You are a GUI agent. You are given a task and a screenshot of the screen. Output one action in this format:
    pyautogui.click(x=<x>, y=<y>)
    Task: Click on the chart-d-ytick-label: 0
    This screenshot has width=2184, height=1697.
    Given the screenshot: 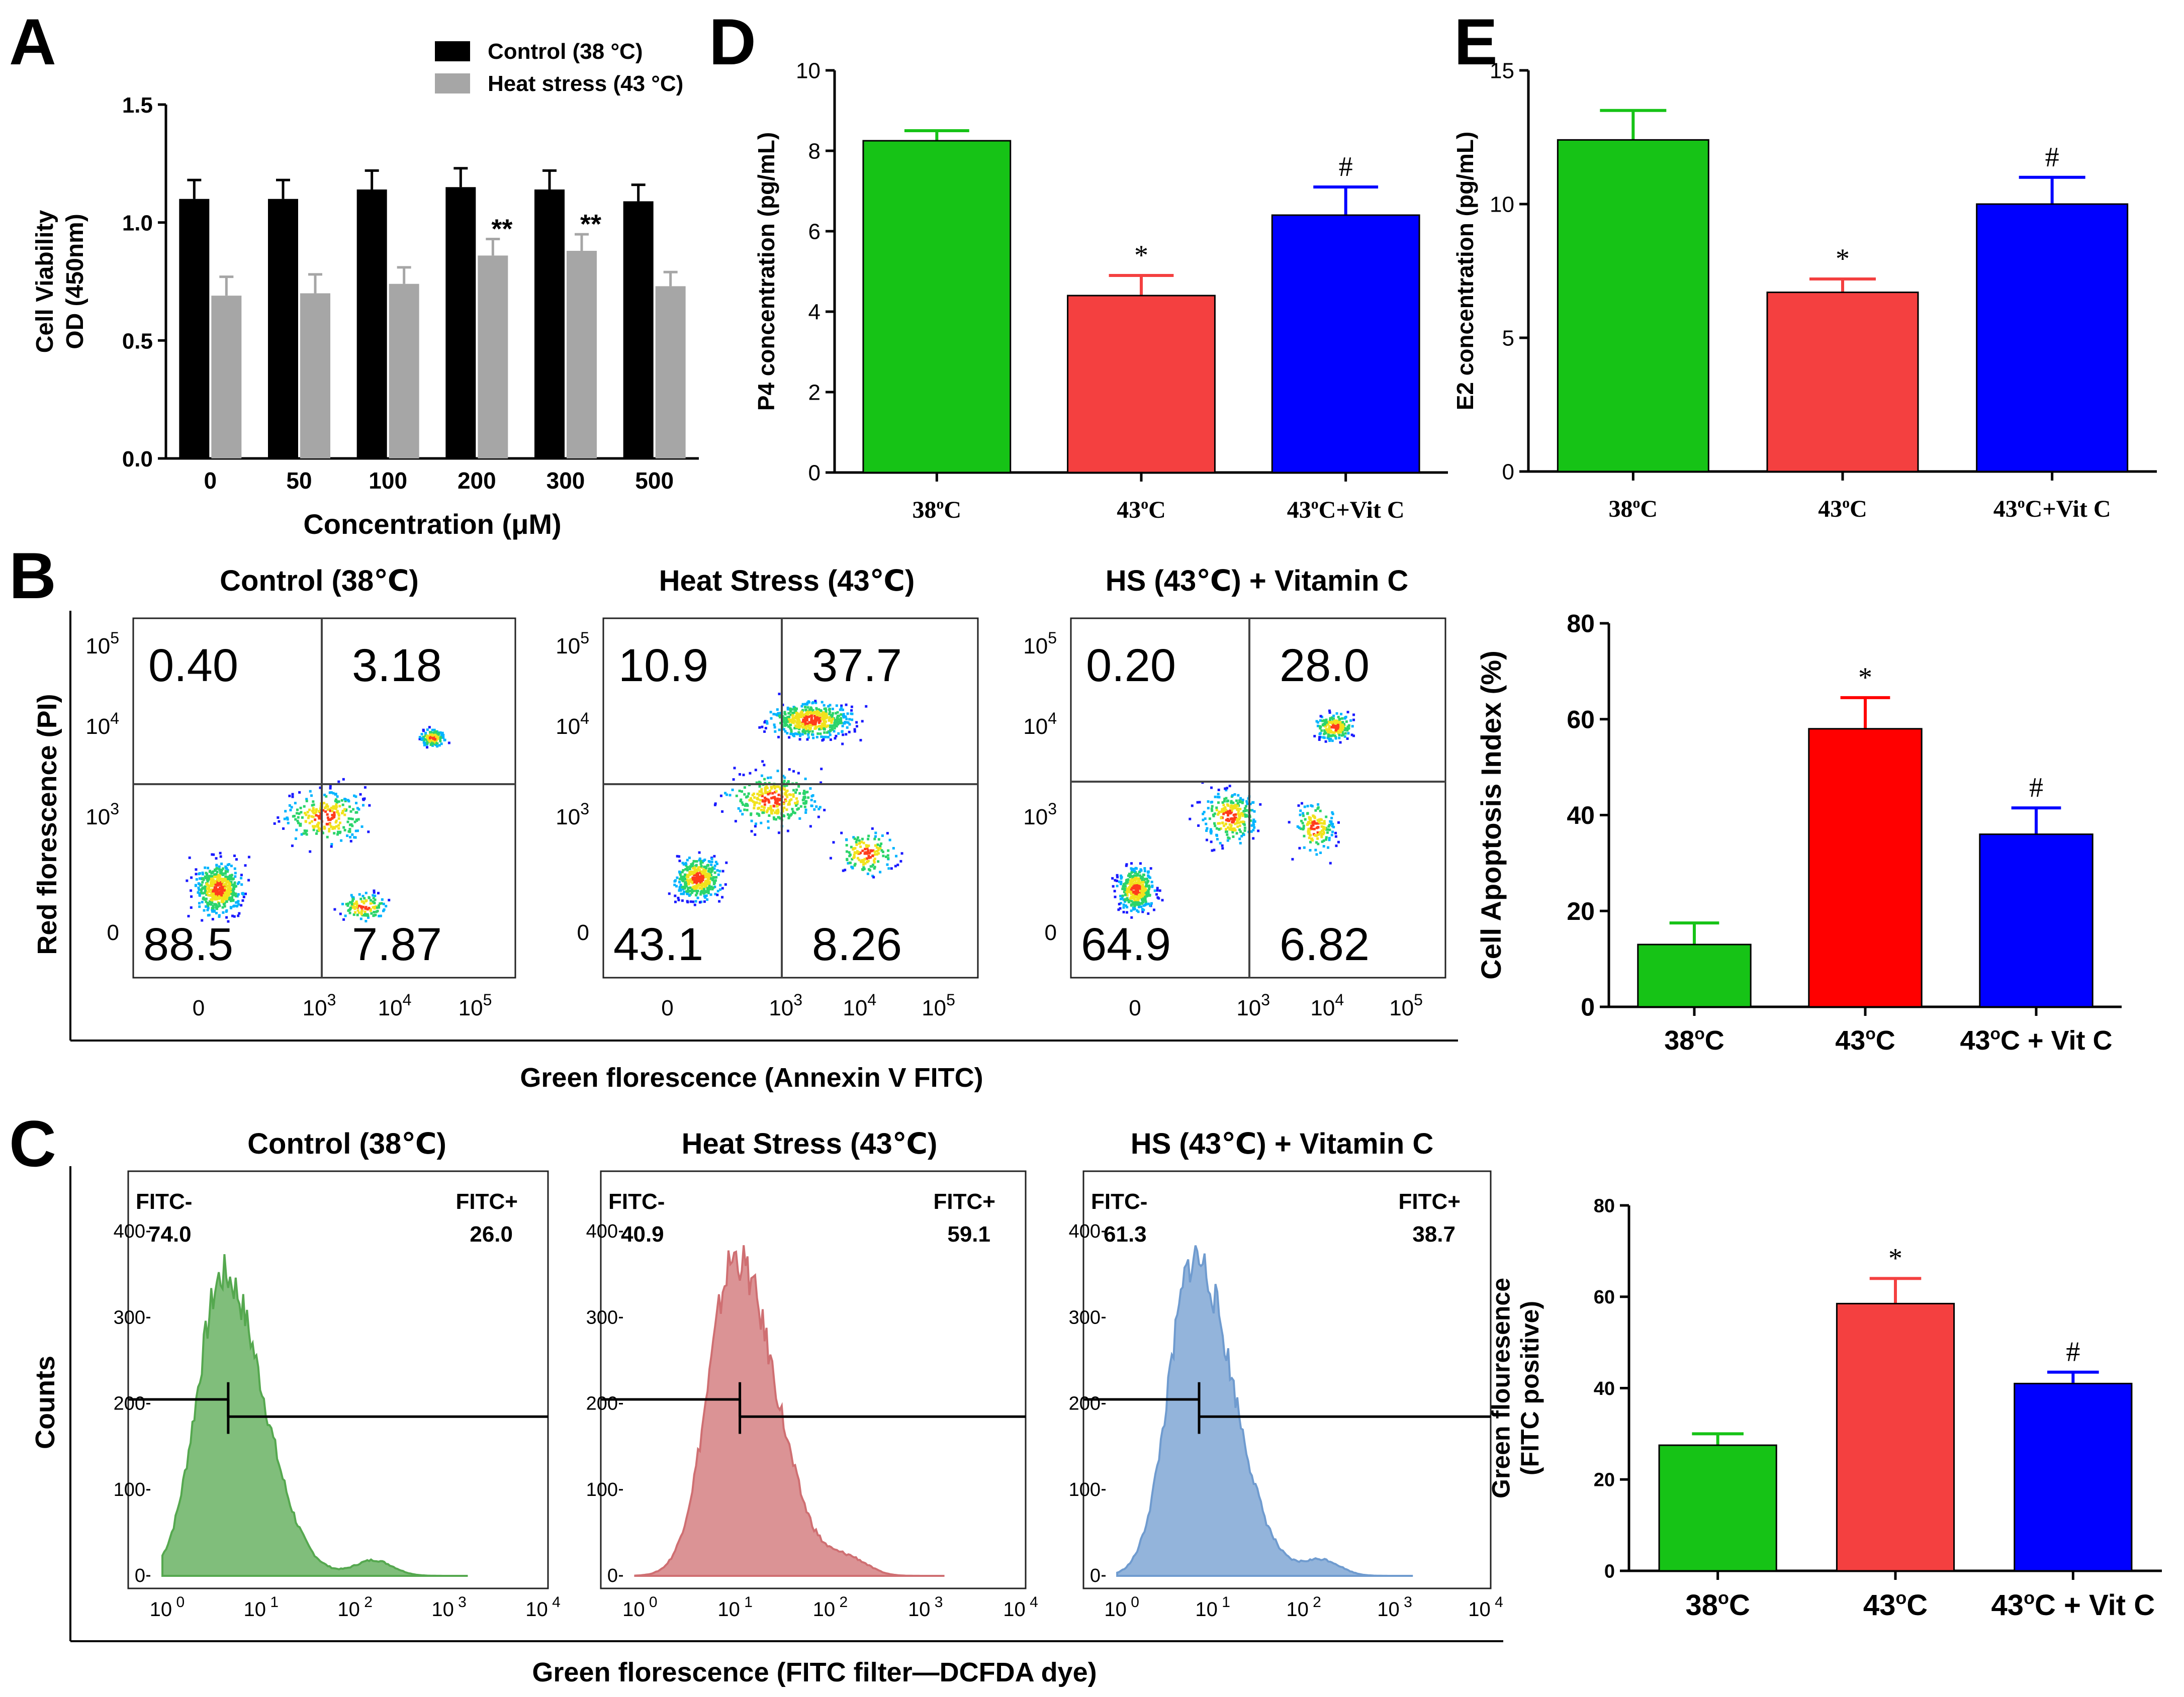 What is the action you would take?
    pyautogui.click(x=815, y=472)
    